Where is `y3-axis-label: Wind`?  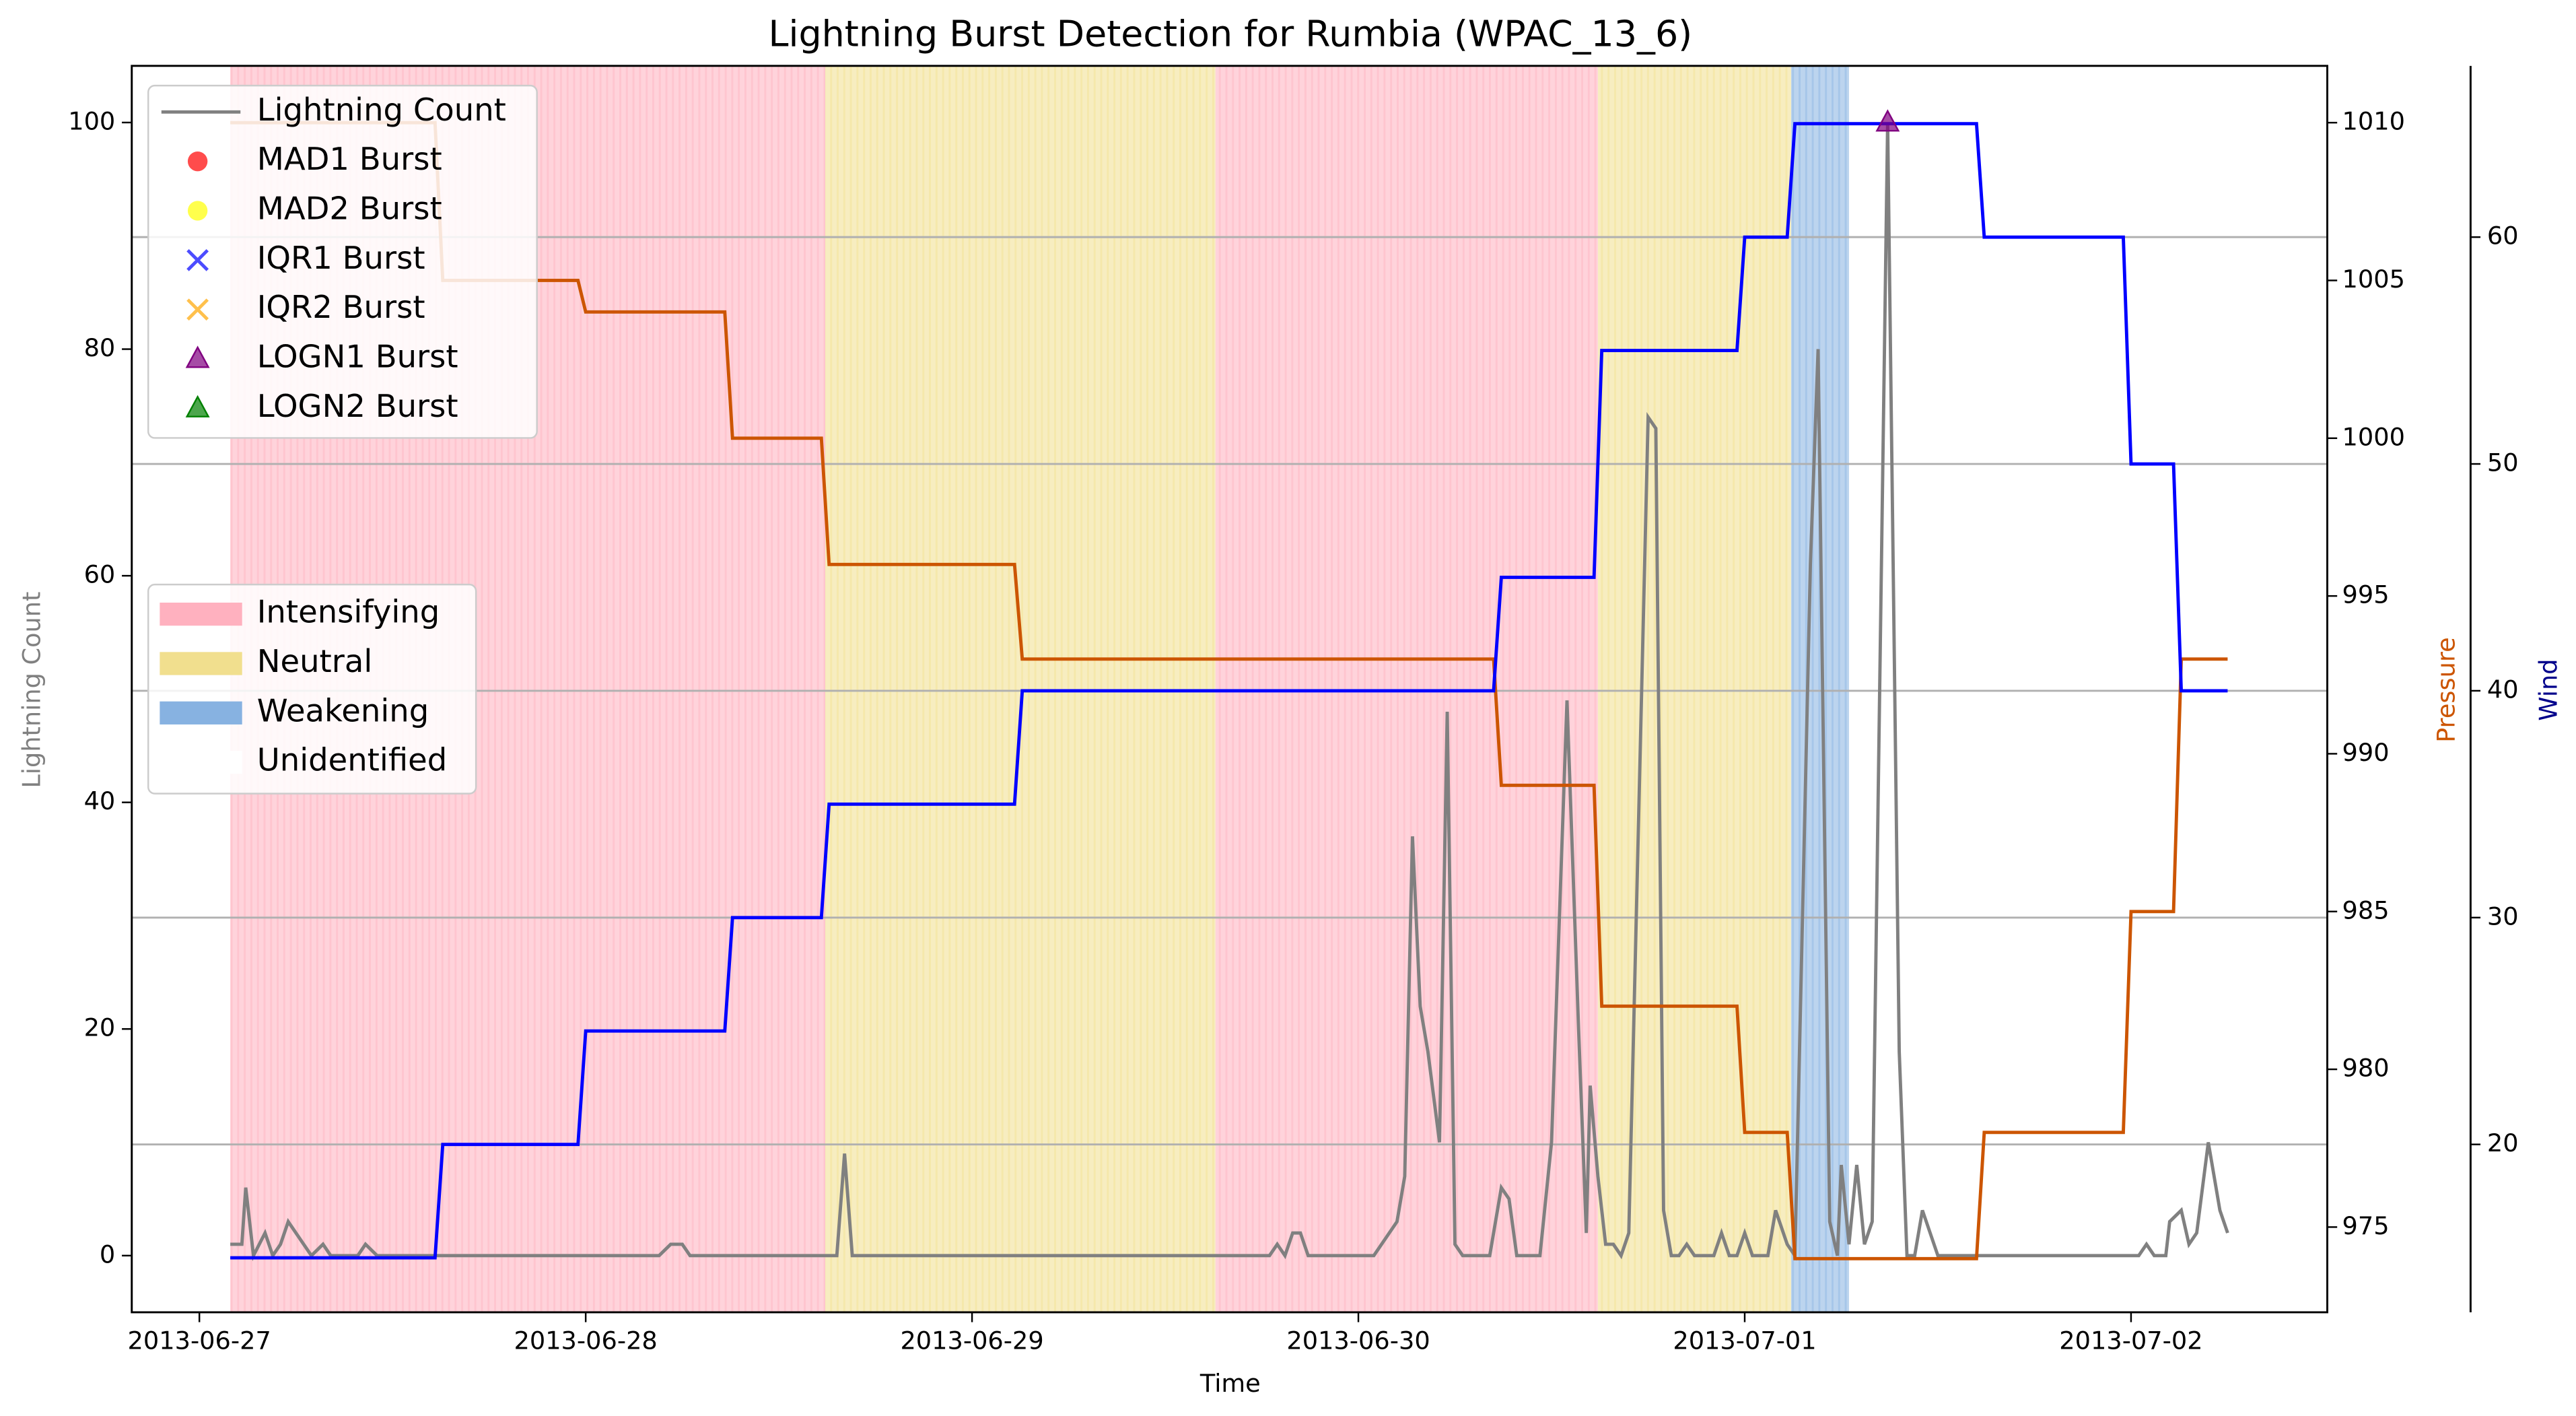 y3-axis-label: Wind is located at coordinates (2548, 690).